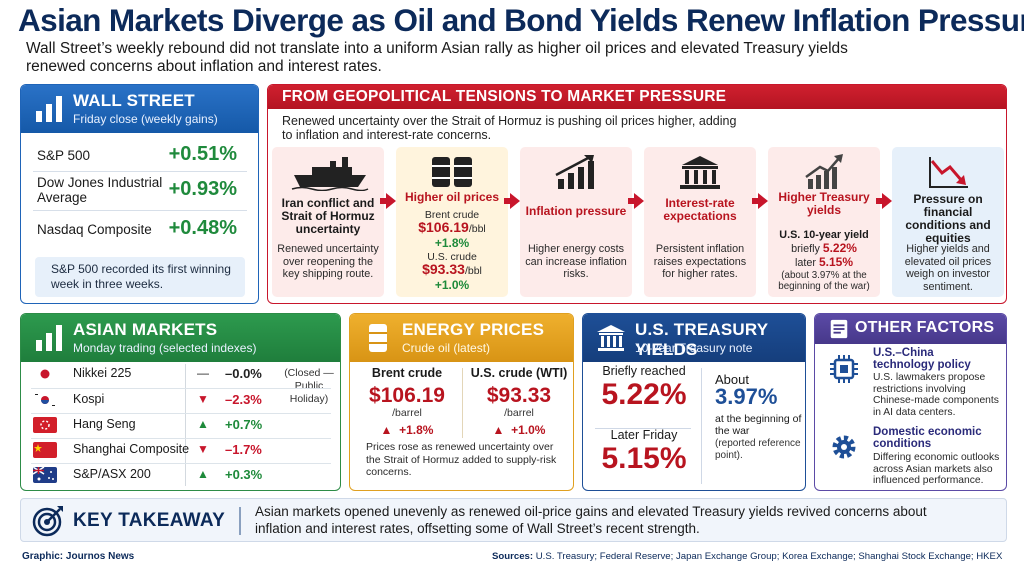 The width and height of the screenshot is (1024, 570). What do you see at coordinates (378, 338) in the screenshot?
I see `oil-barrel-icon` at bounding box center [378, 338].